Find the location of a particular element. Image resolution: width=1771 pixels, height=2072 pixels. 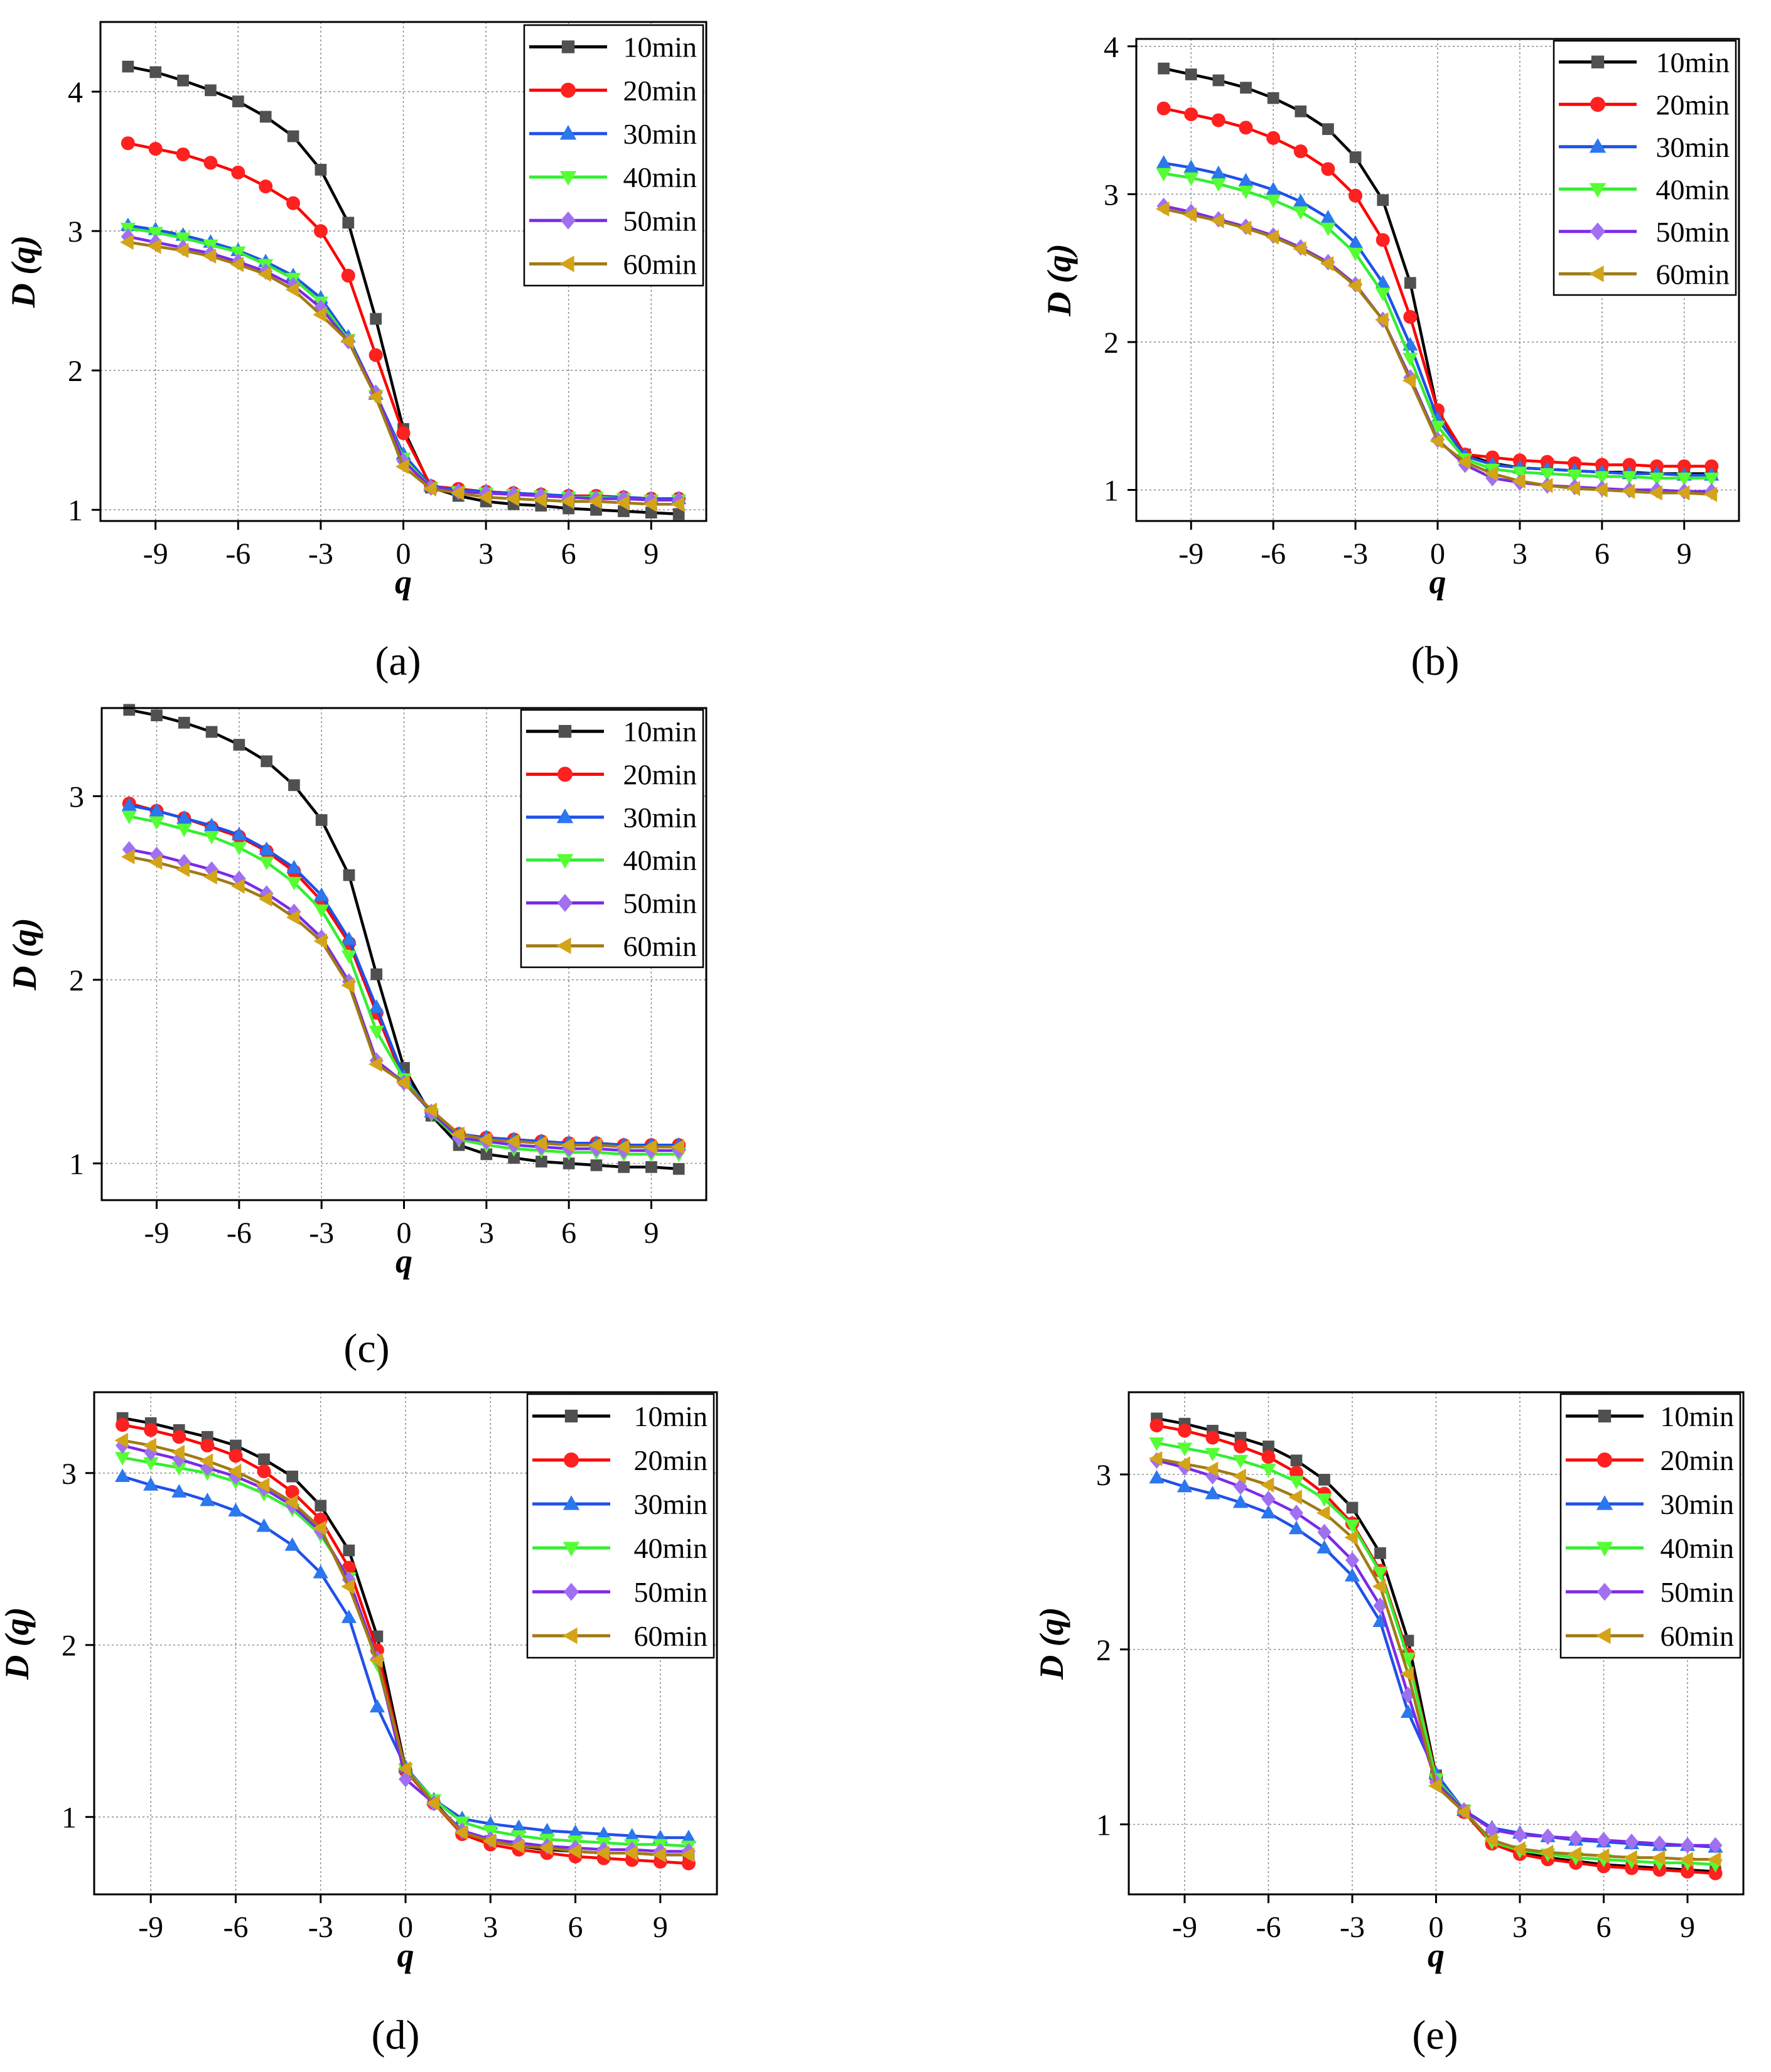

legend: 10min 20min 30min 40min 50min 60min is located at coordinates (613, 155).